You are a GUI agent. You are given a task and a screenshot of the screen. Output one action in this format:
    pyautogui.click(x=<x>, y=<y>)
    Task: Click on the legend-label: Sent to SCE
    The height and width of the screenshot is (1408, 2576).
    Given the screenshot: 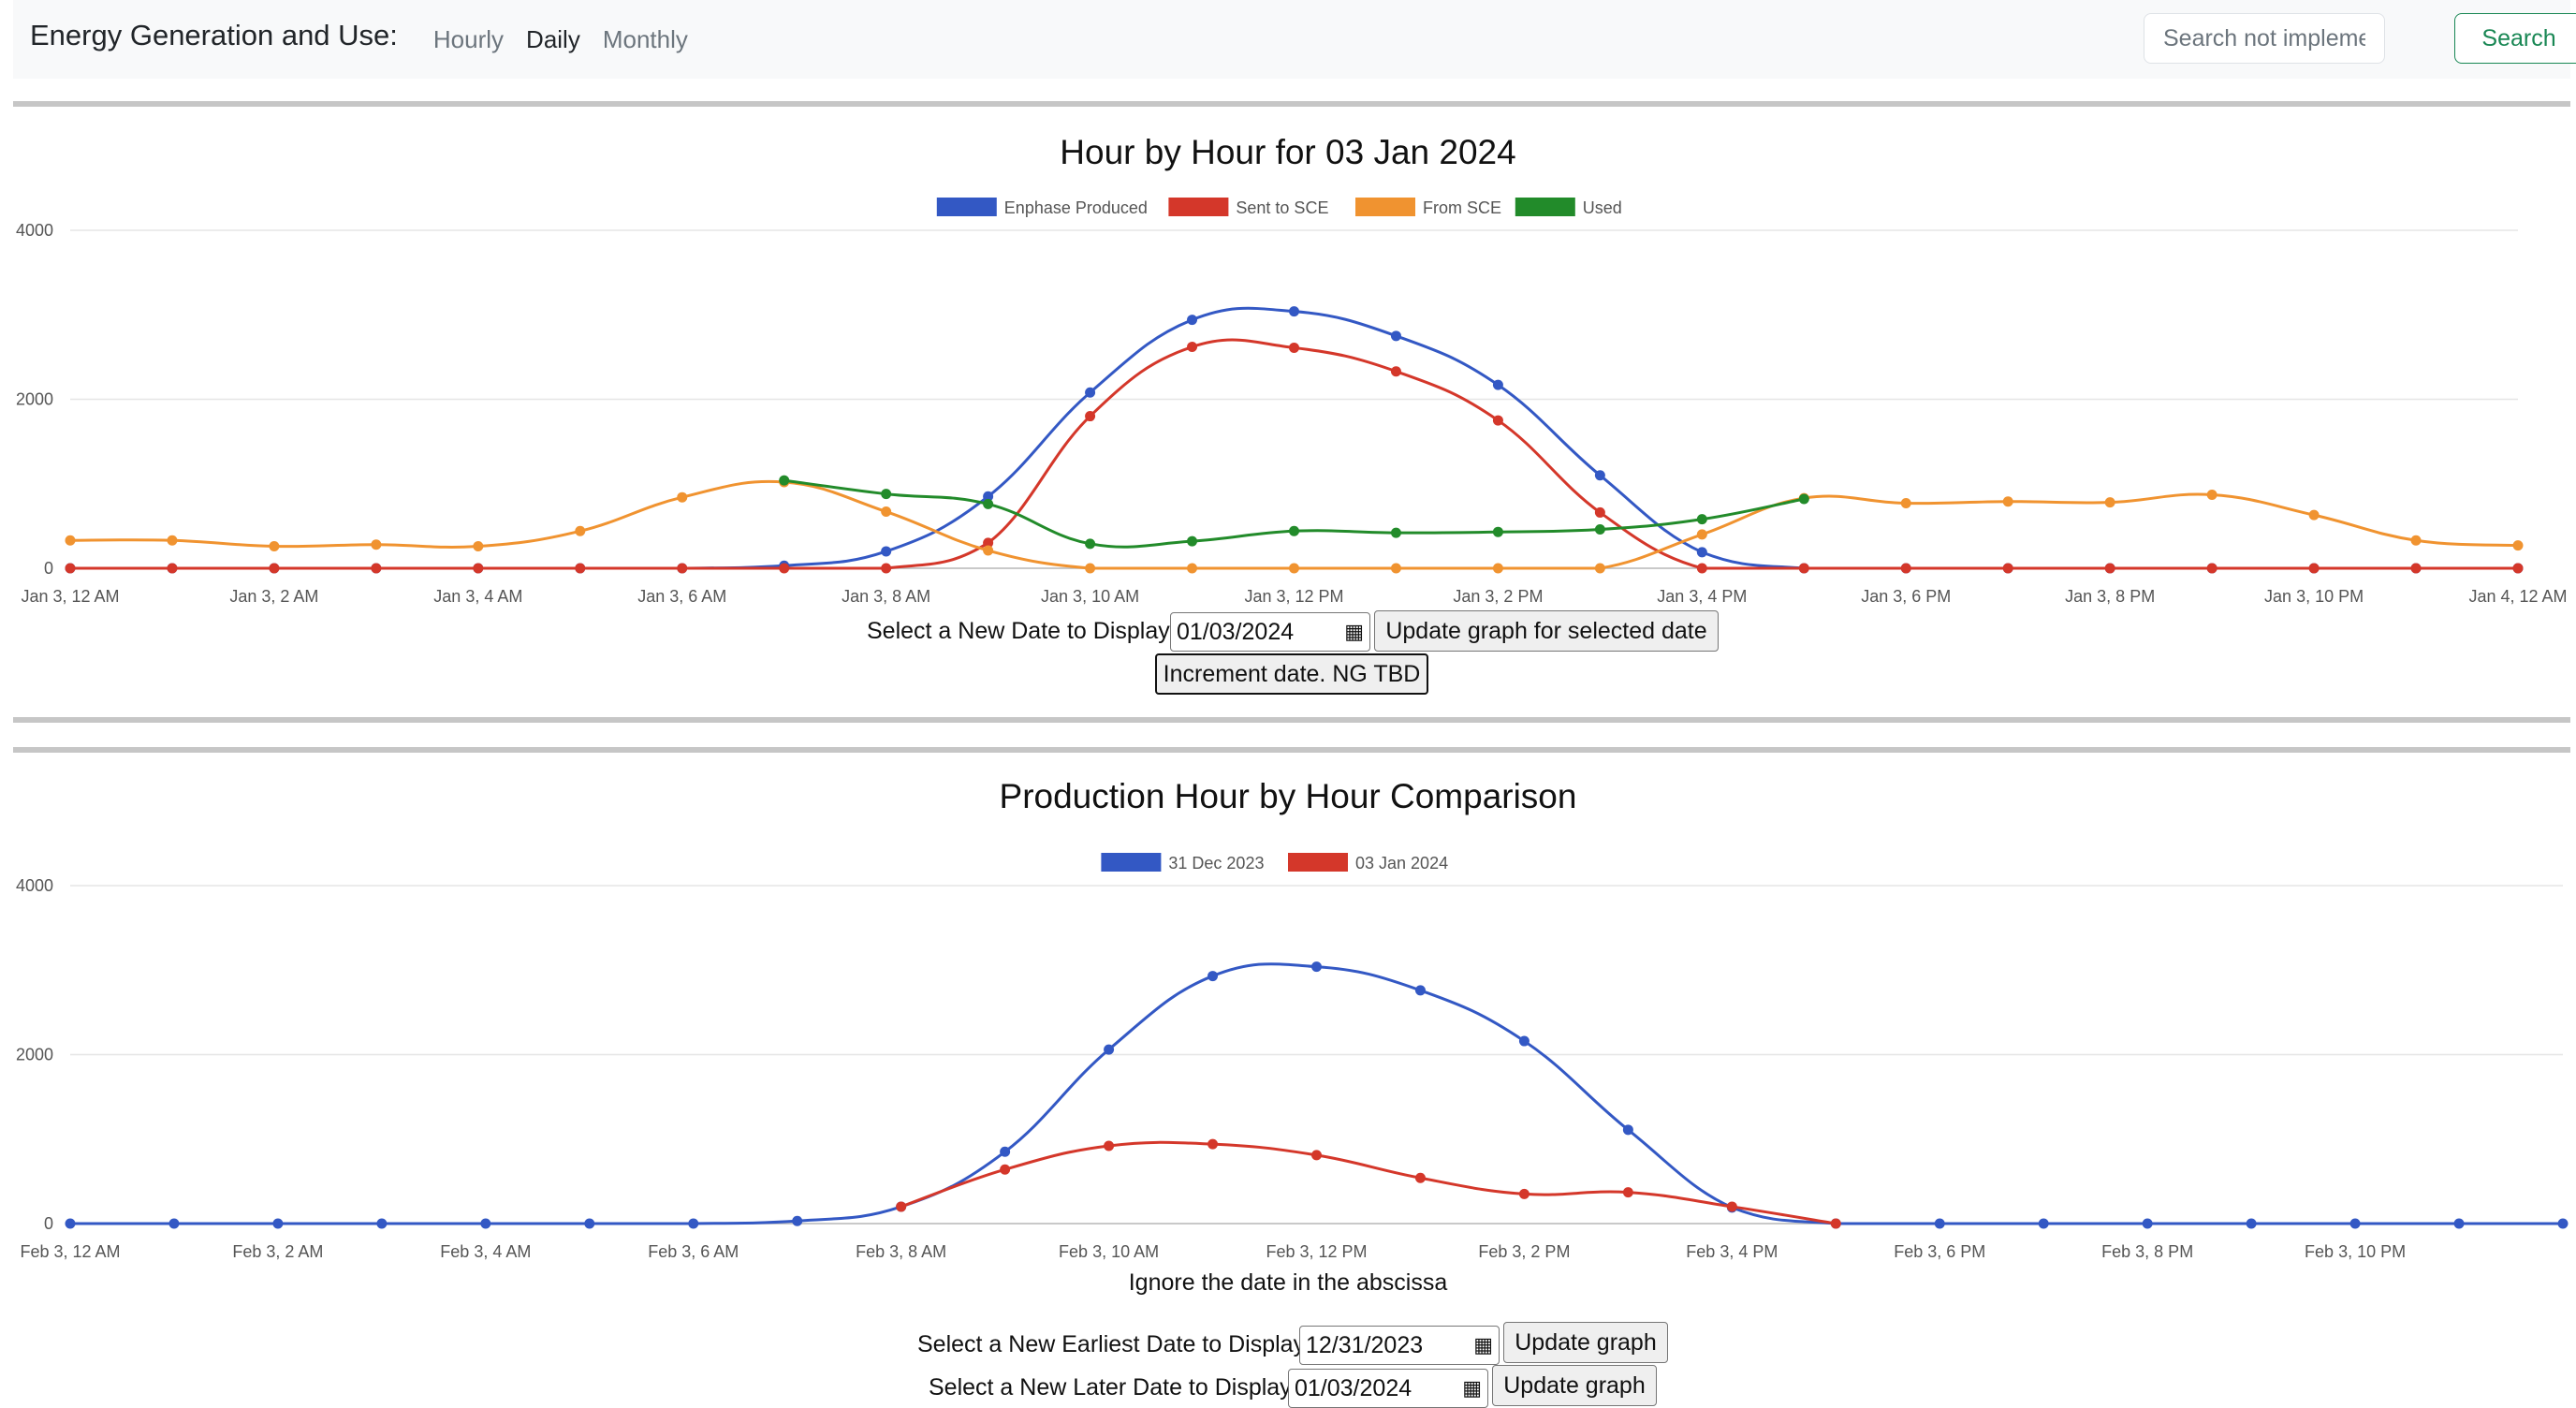 What is the action you would take?
    pyautogui.click(x=1282, y=207)
    